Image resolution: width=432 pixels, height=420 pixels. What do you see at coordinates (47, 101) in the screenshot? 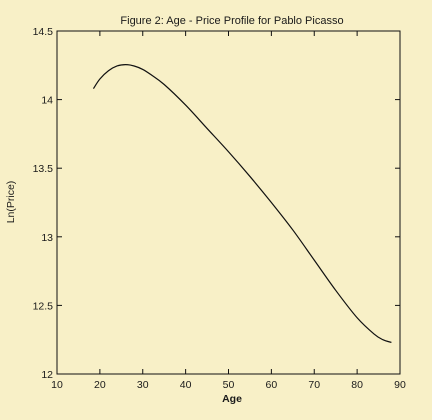
I see `y-tick-label: 14` at bounding box center [47, 101].